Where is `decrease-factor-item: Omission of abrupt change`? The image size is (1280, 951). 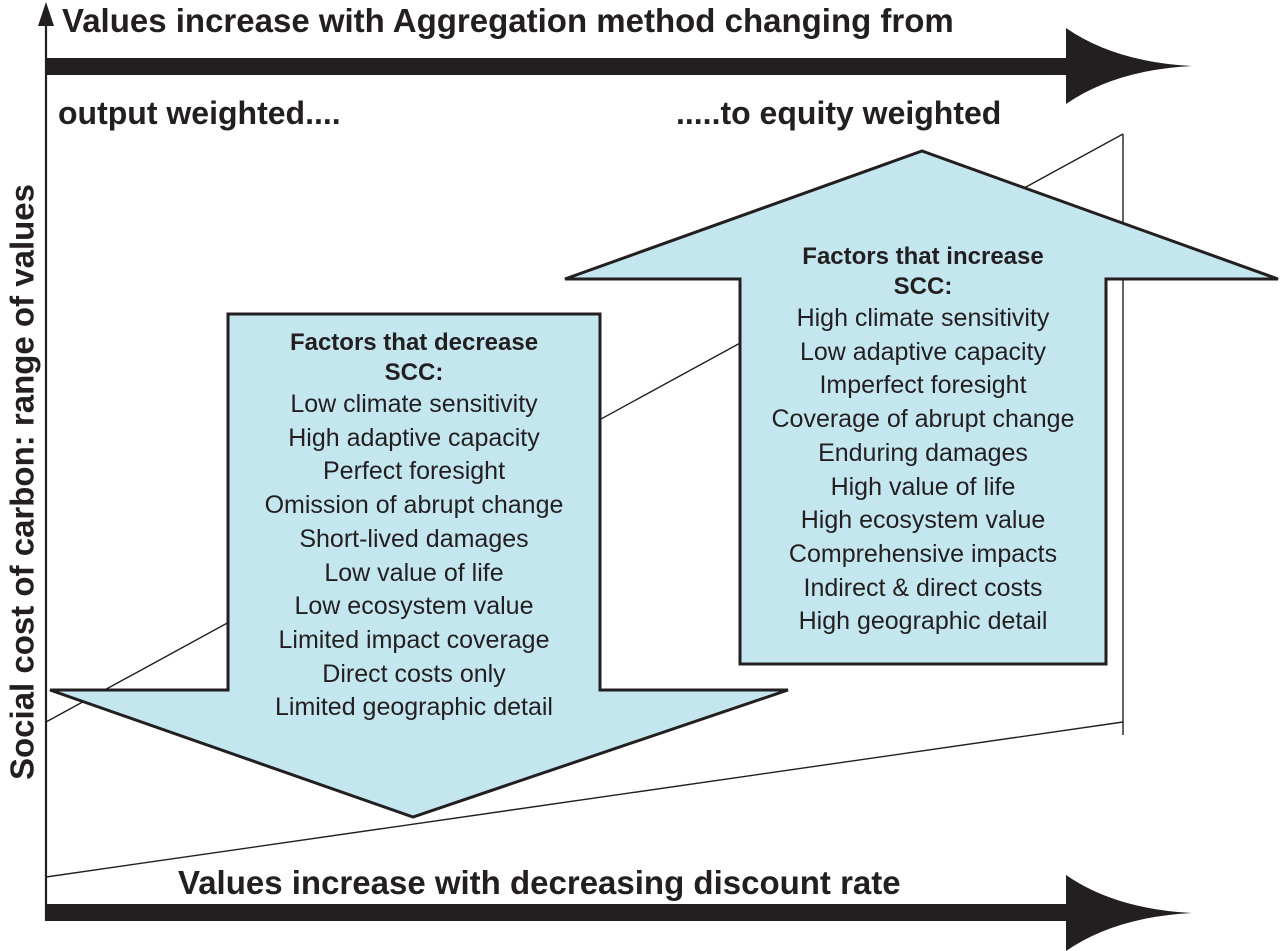 decrease-factor-item: Omission of abrupt change is located at coordinates (414, 505).